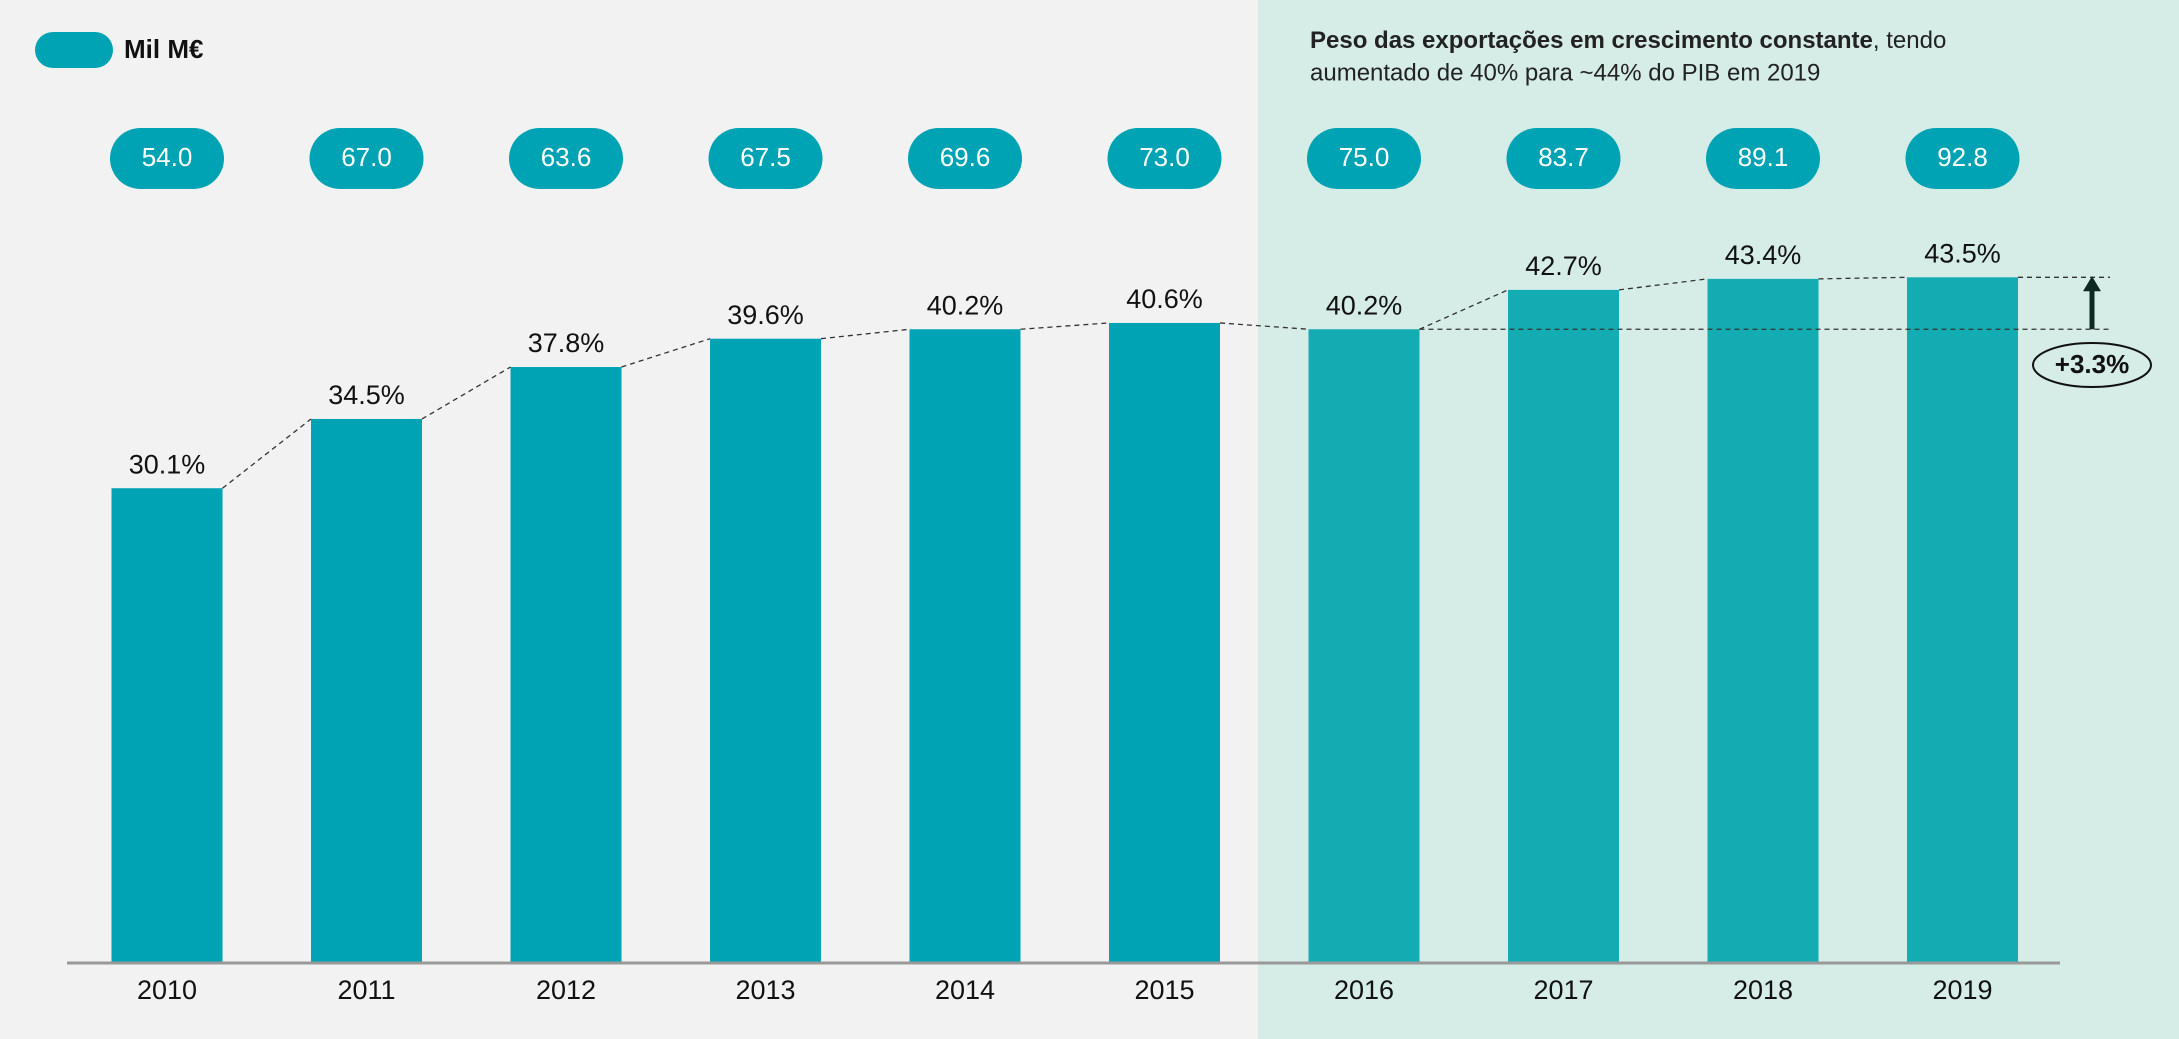  Describe the element at coordinates (163, 49) in the screenshot. I see `legend-label: Mil M€` at that location.